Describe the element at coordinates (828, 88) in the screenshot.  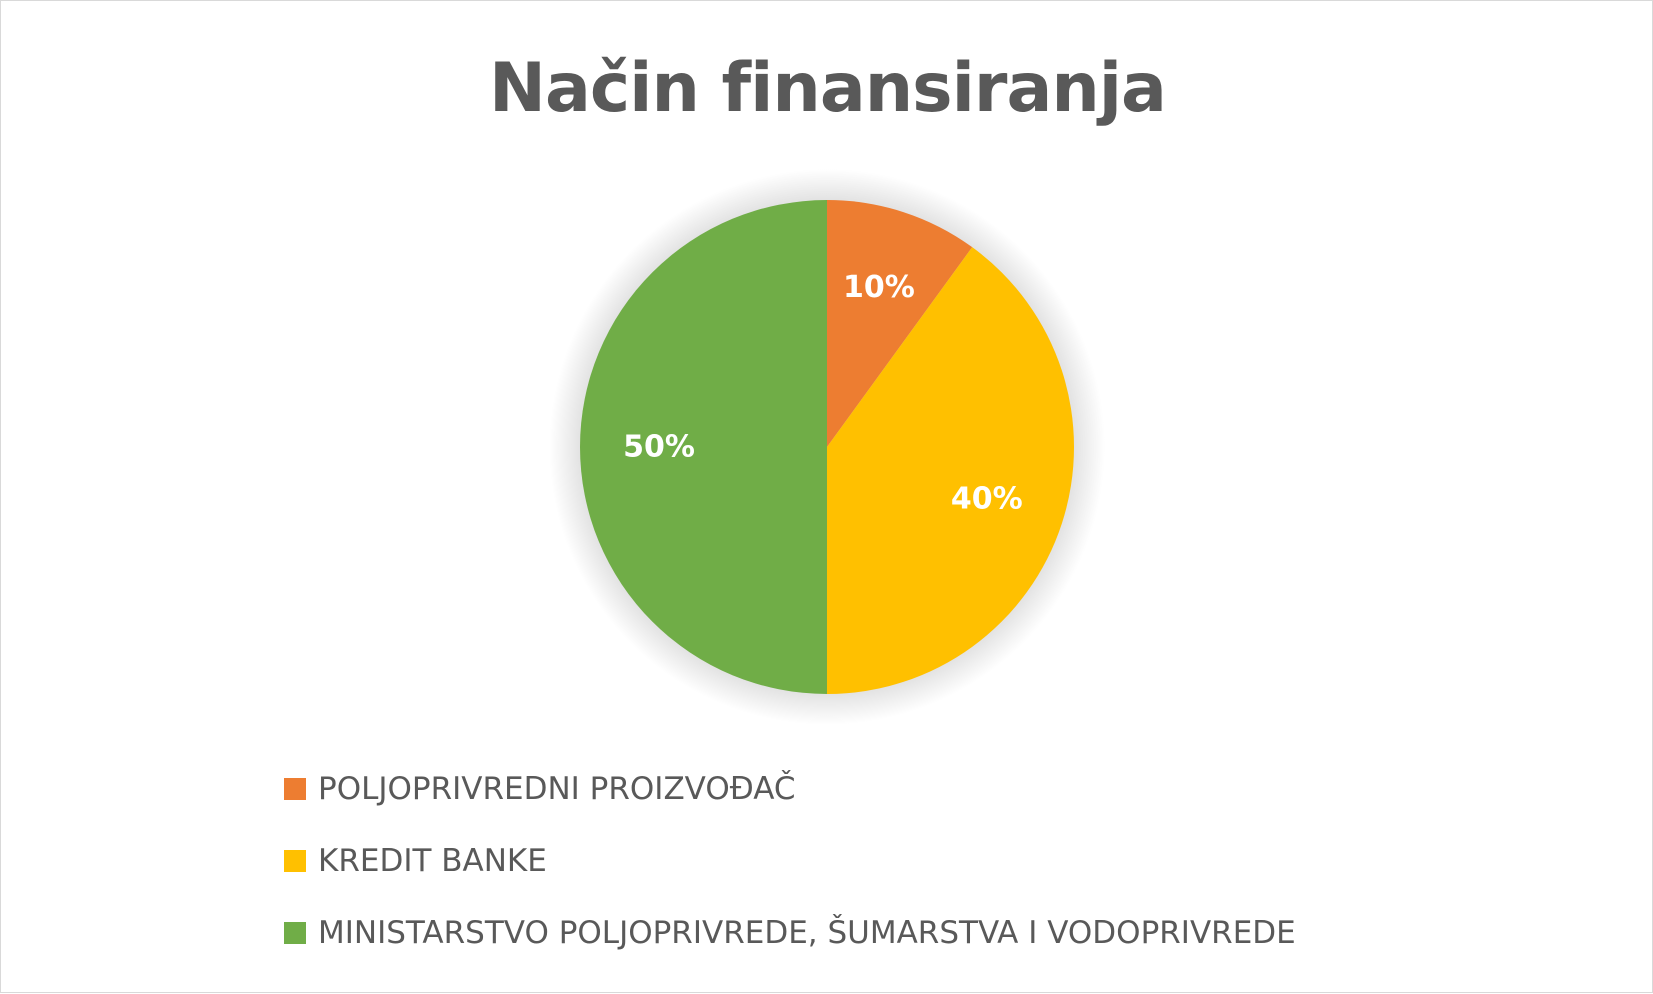
I see `chart-title: Način finansiranja` at that location.